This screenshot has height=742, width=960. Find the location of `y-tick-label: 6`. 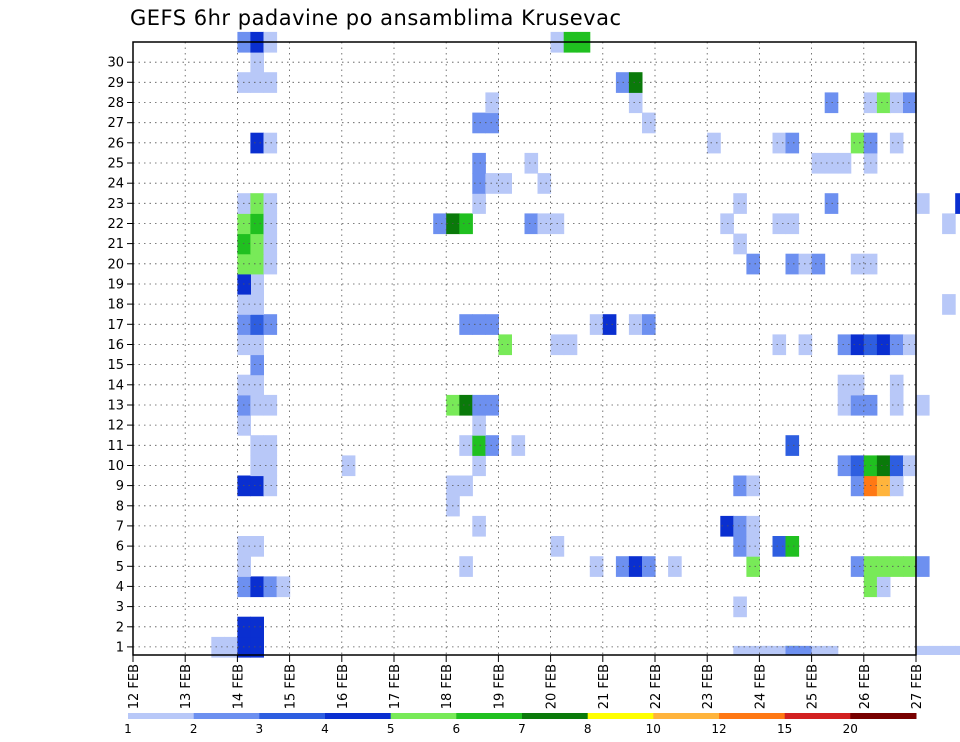

y-tick-label: 6 is located at coordinates (120, 547).